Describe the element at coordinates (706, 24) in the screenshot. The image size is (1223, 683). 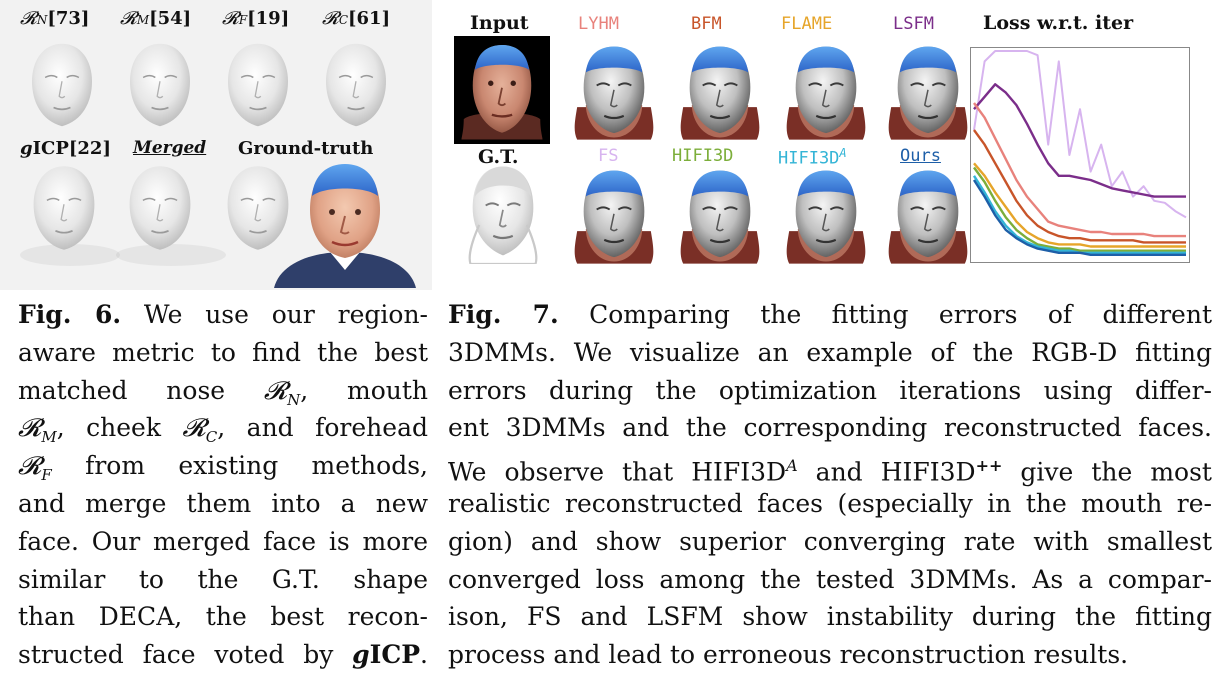
I see `label-bfm: BFM` at that location.